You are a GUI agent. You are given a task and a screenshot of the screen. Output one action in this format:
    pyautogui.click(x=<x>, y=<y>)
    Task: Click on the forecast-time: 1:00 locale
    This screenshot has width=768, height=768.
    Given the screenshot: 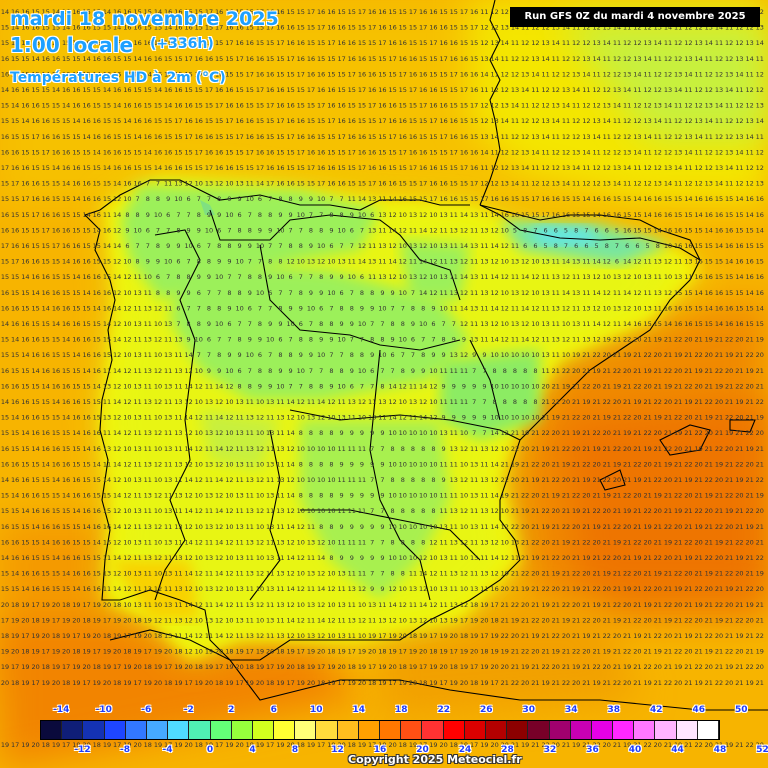 What is the action you would take?
    pyautogui.click(x=72, y=45)
    